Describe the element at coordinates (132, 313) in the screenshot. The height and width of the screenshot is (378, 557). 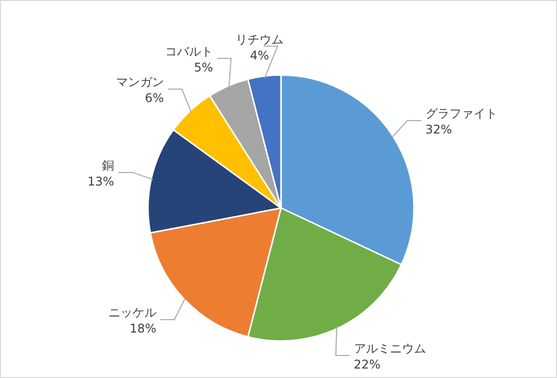
I see `slice-label: ニッケル` at that location.